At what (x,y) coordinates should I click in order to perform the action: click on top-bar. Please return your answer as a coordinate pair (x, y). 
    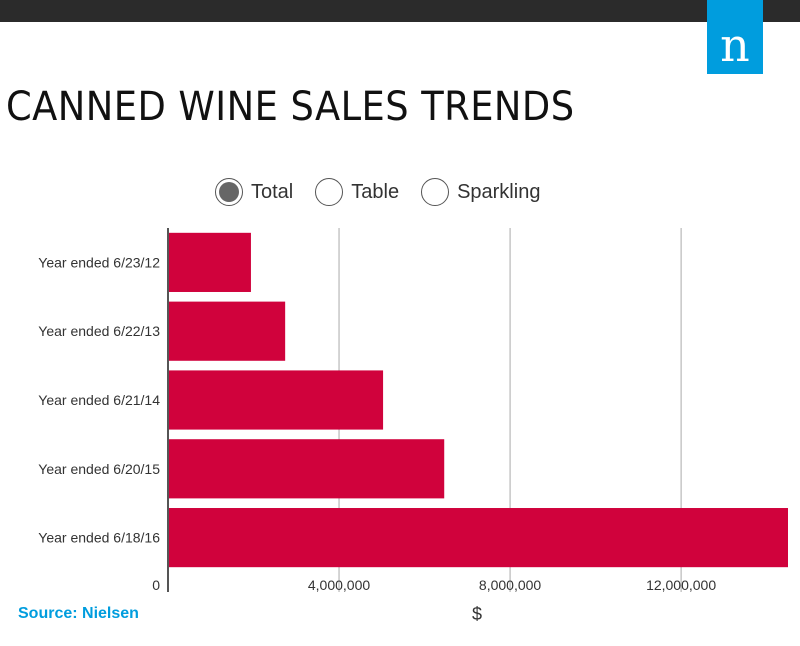
    Looking at the image, I should click on (400, 11).